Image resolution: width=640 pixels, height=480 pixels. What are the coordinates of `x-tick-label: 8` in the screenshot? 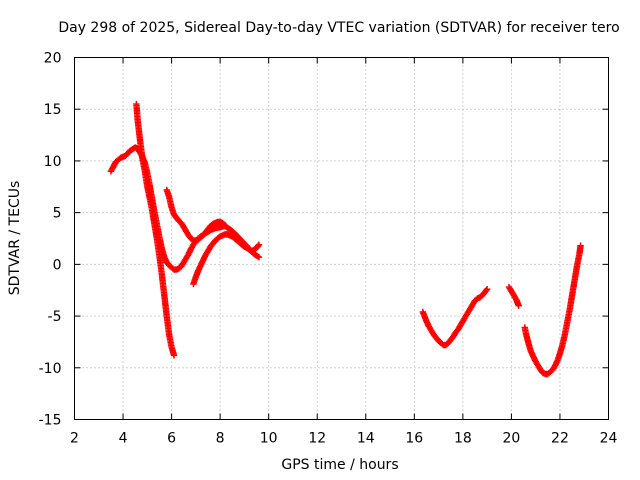 It's located at (220, 439).